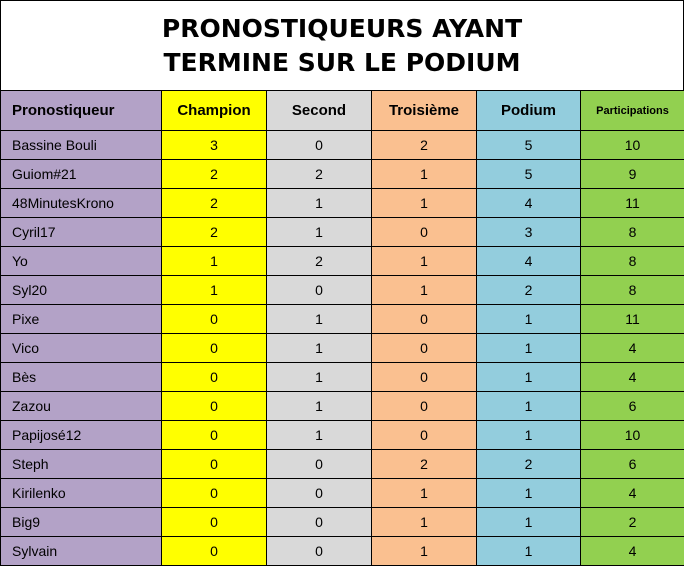 Image resolution: width=684 pixels, height=573 pixels. Describe the element at coordinates (424, 110) in the screenshot. I see `header-troisieme: Troisième` at that location.